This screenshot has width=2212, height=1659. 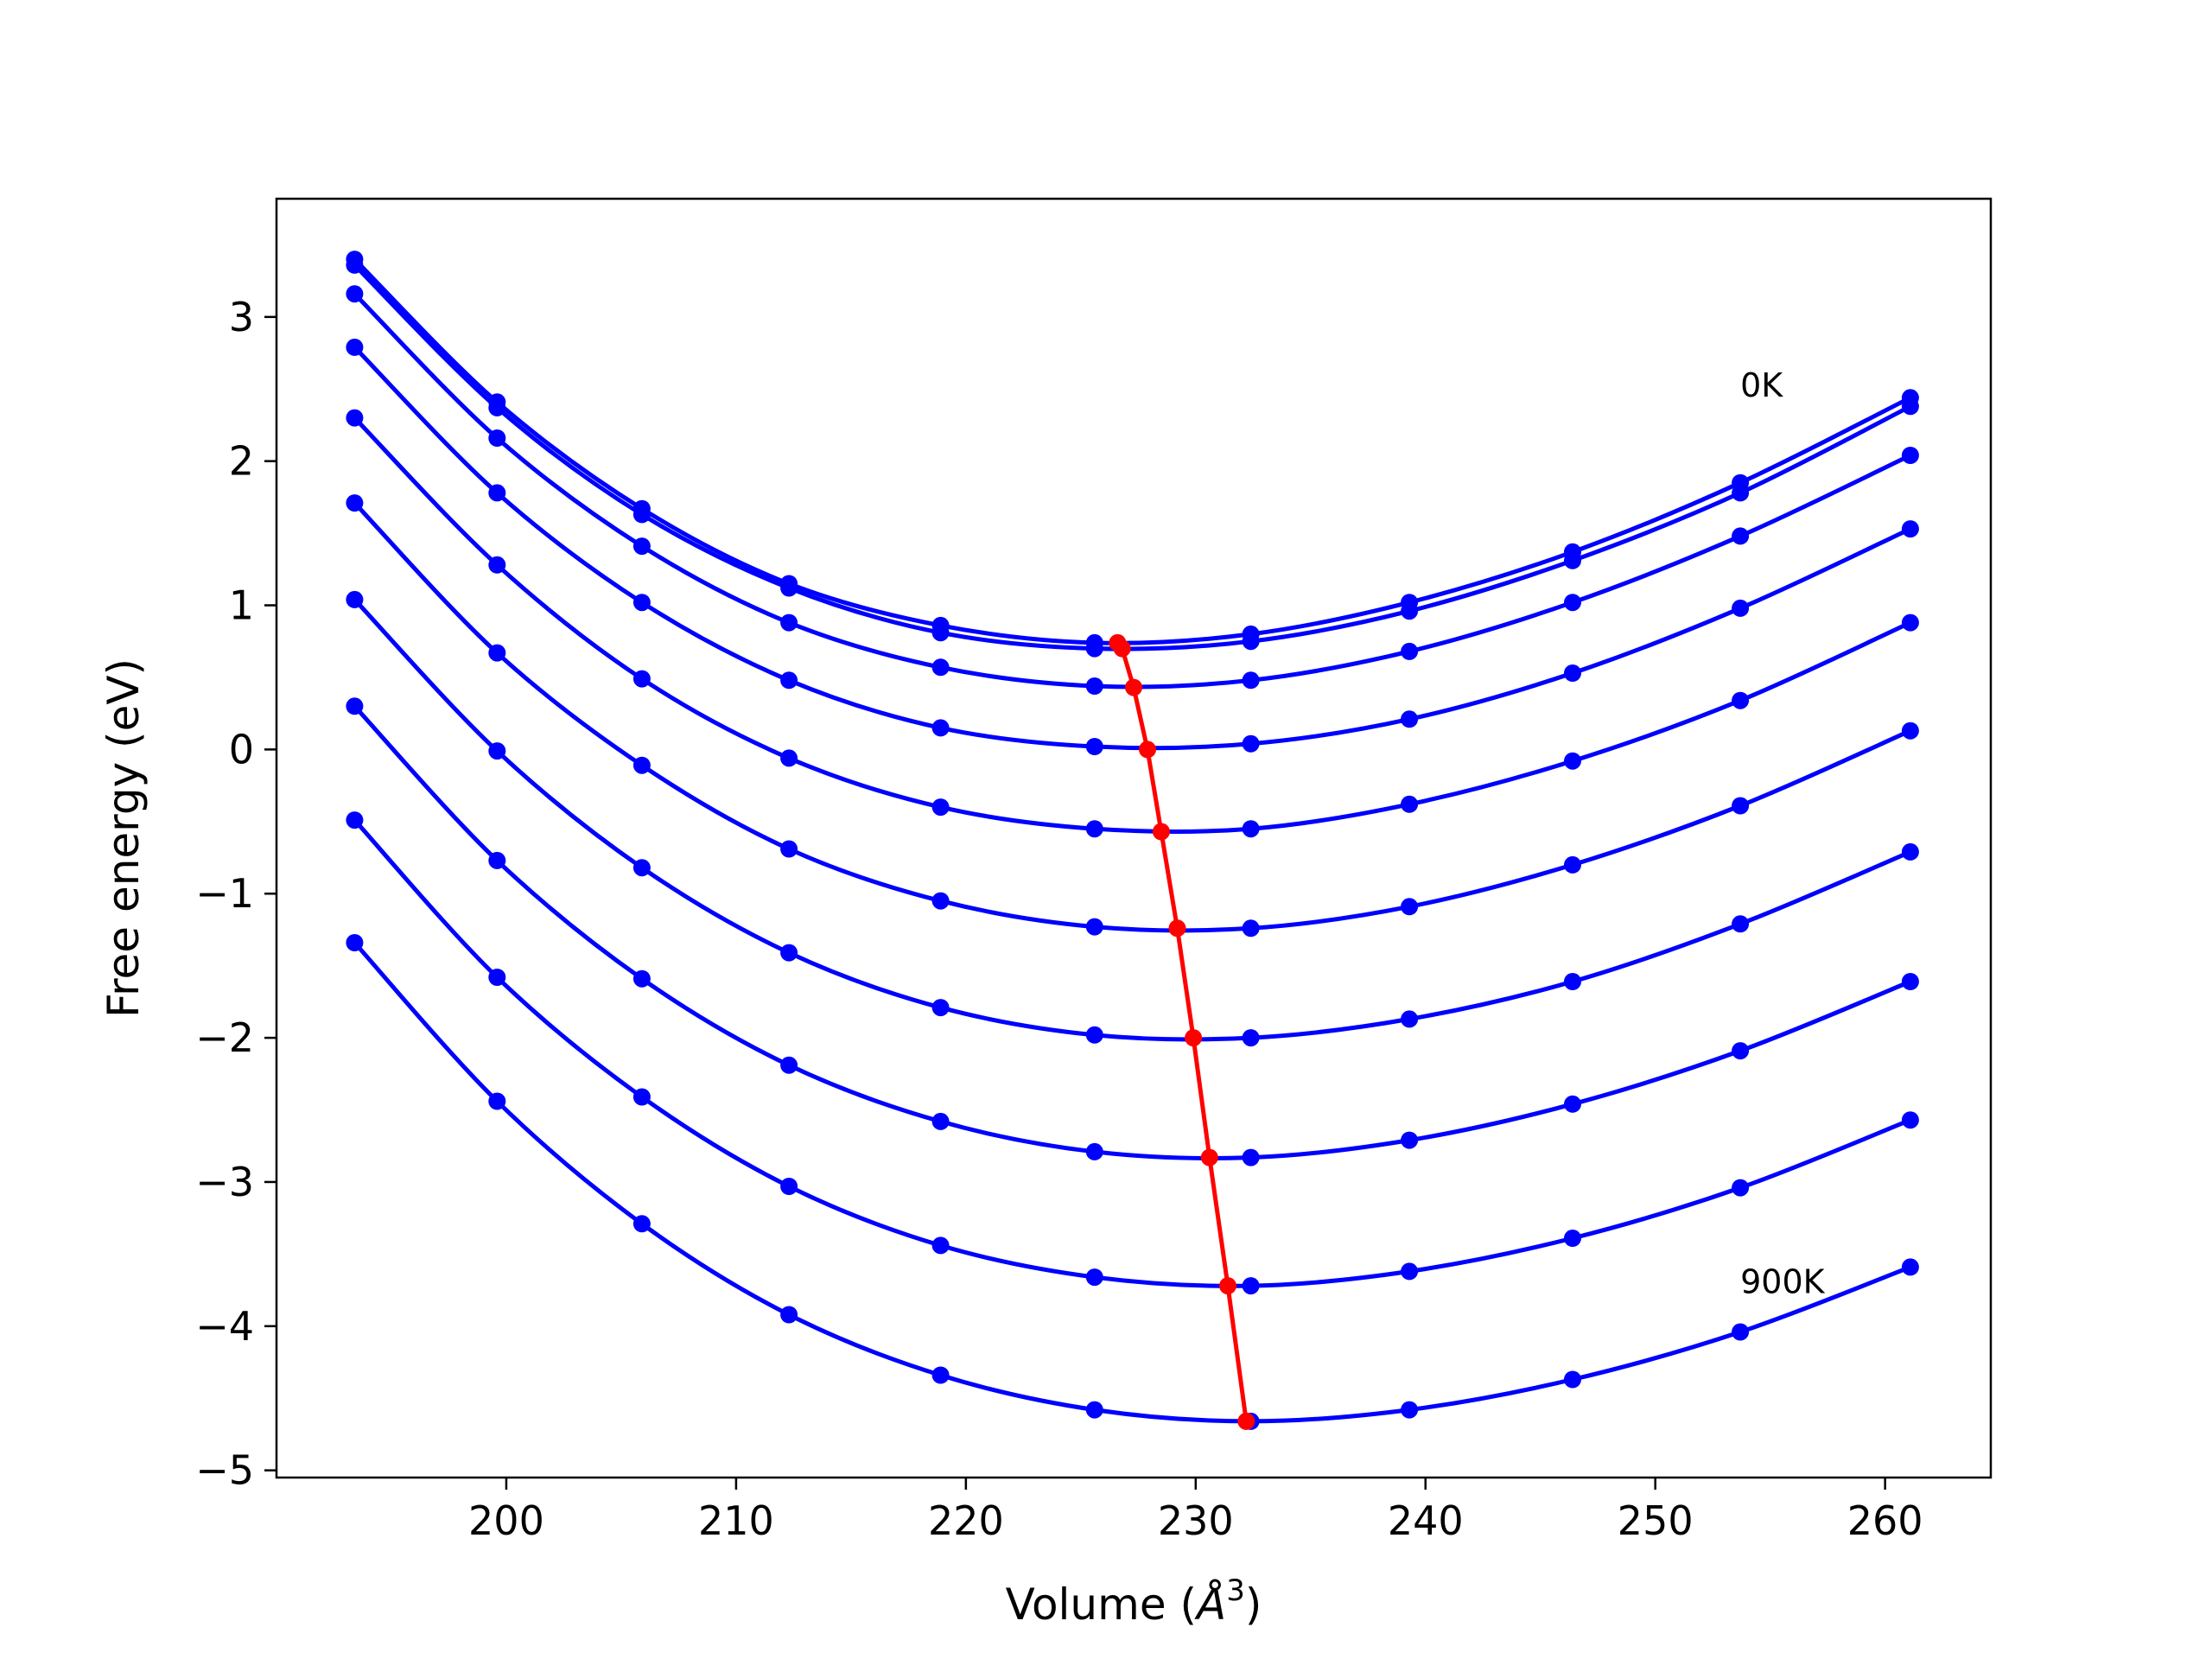 What do you see at coordinates (241, 605) in the screenshot?
I see `y-tick-label: 1` at bounding box center [241, 605].